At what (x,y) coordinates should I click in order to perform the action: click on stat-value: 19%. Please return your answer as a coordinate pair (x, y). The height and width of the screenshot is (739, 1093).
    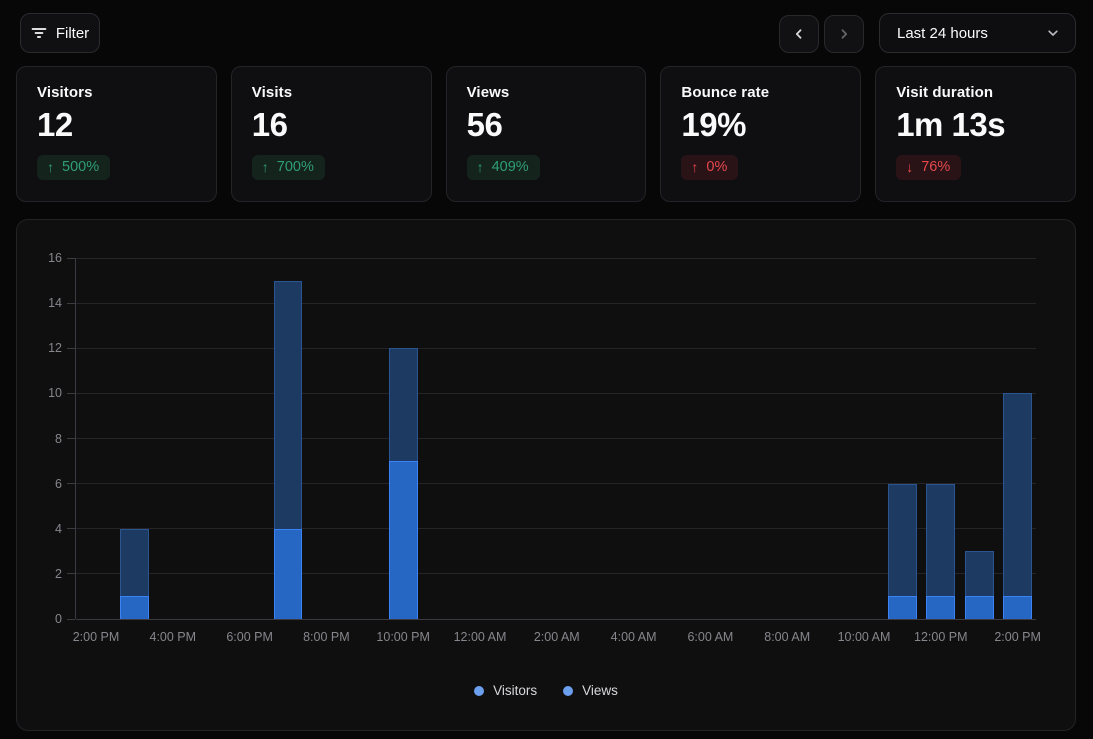
    Looking at the image, I should click on (713, 124).